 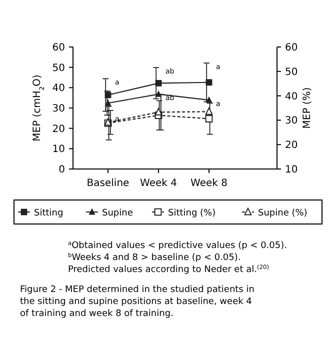 I want to click on y-tick-label: 30, so click(x=58, y=109).